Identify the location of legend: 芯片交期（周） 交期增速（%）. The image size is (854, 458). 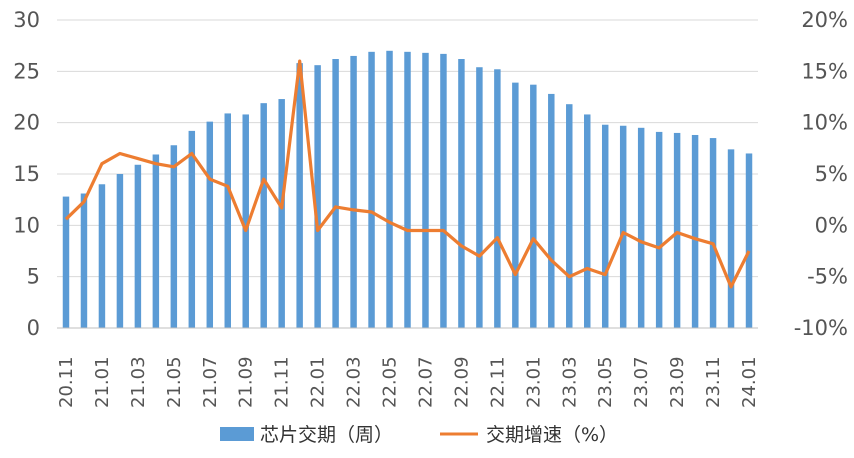
(419, 435).